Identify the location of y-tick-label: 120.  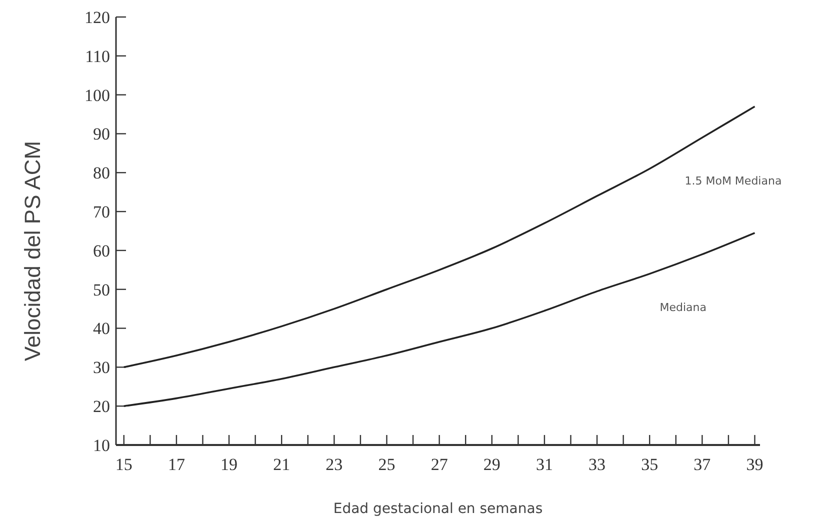
(97, 17).